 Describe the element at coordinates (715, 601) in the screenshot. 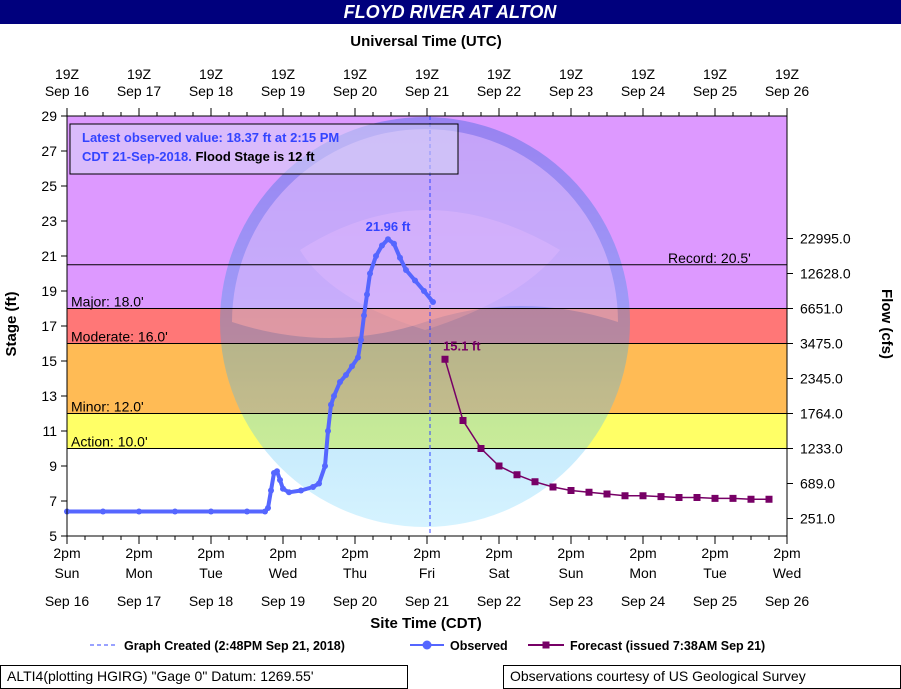

I see `bottom-tick-date: Sep 25` at that location.